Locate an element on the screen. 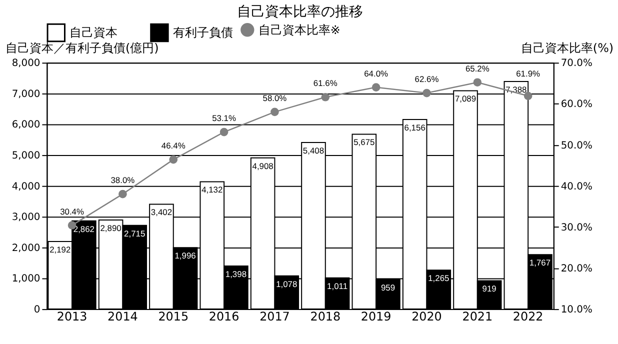 The image size is (618, 344). y-tick-label: 2,000 is located at coordinates (26, 248).